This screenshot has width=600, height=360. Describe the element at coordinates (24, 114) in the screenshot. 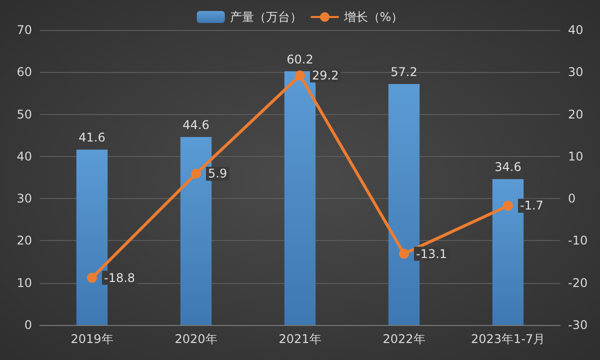

I see `y-tick-label: 50` at that location.